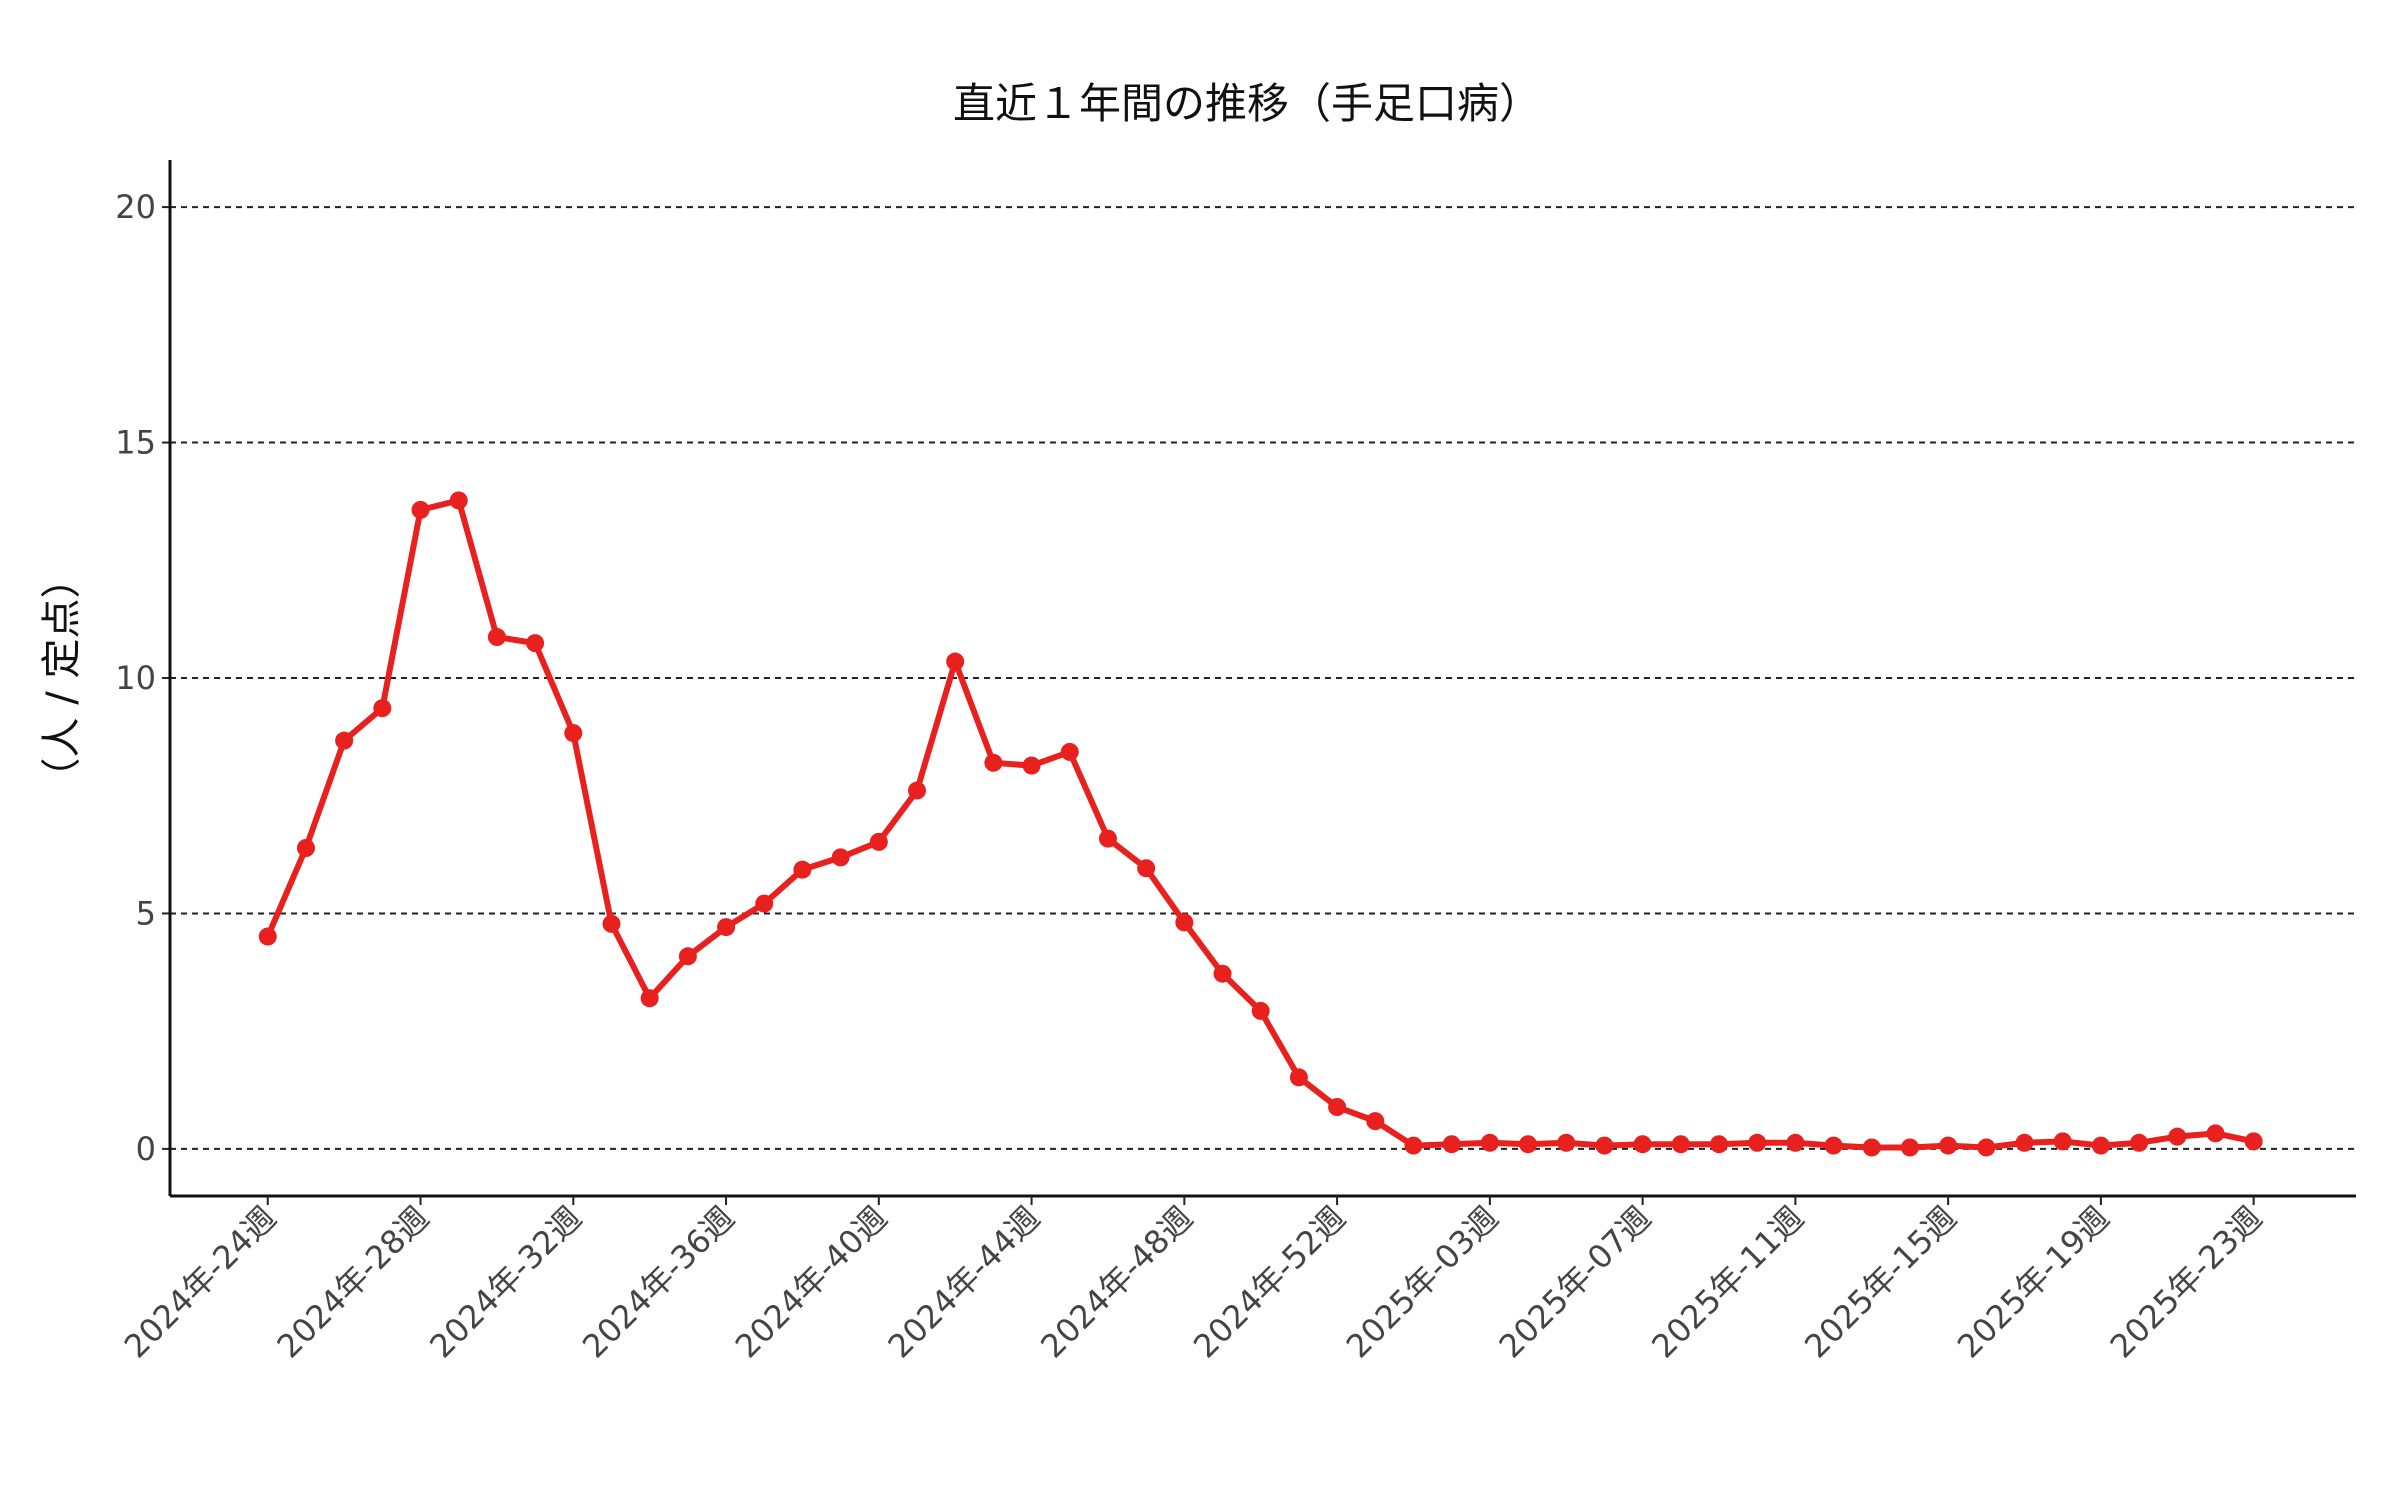 This screenshot has width=2400, height=1500. Describe the element at coordinates (1422, 1282) in the screenshot. I see `x-tick-label: 2025年-03週` at that location.